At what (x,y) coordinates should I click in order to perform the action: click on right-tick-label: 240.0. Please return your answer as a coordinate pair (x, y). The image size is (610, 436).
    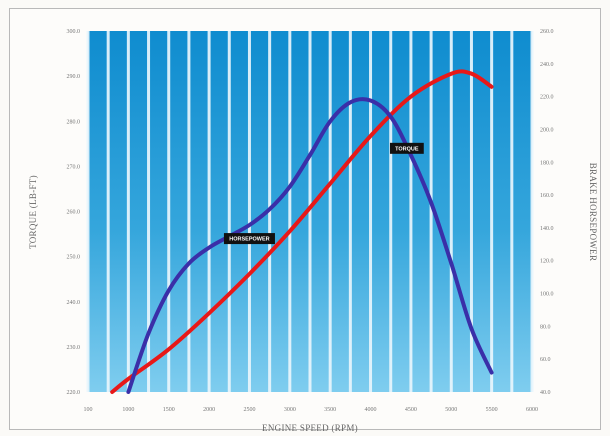
    Looking at the image, I should click on (547, 65).